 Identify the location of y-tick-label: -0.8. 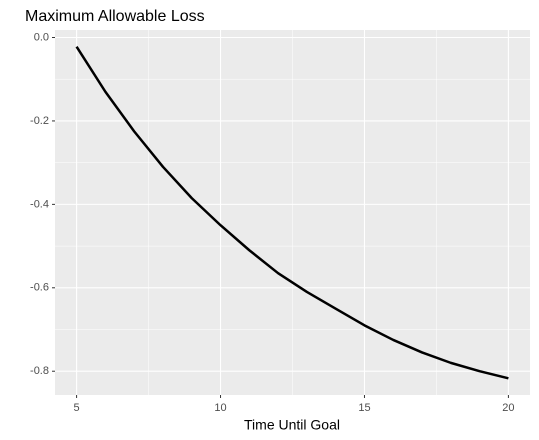
(39, 371).